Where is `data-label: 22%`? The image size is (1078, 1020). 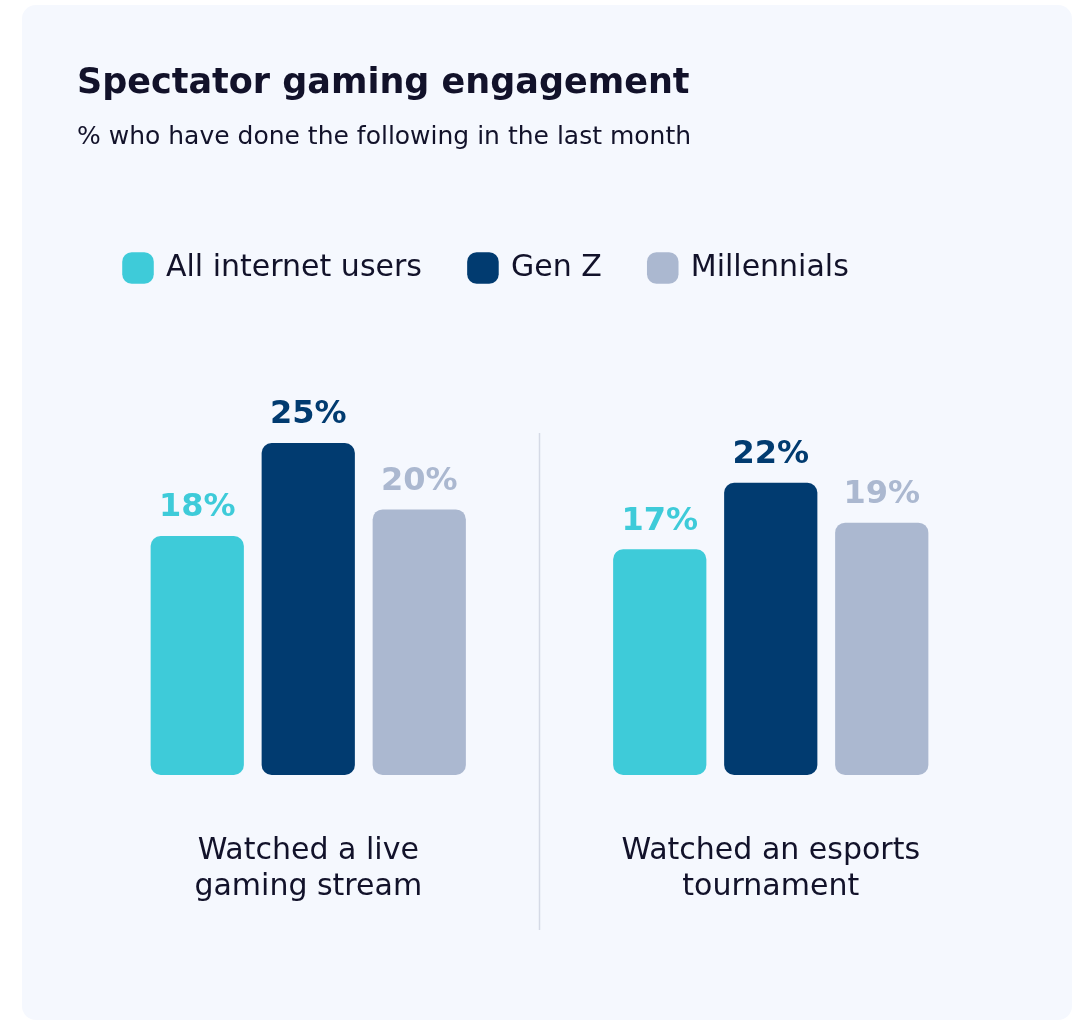
data-label: 22% is located at coordinates (771, 452).